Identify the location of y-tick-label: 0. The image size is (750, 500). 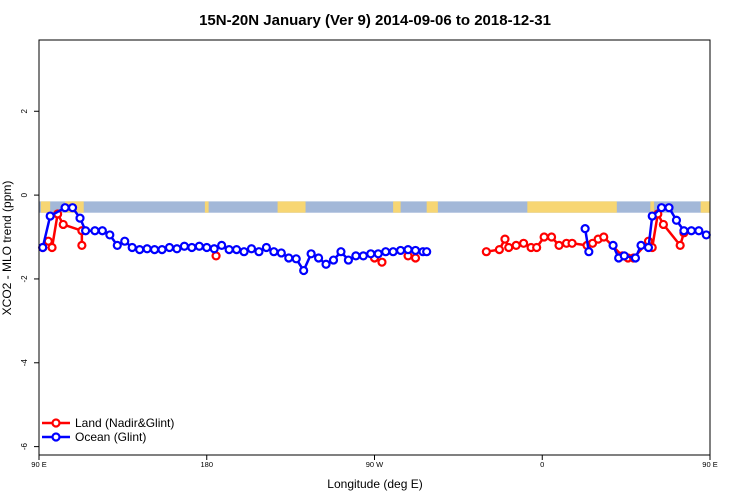
(24, 194).